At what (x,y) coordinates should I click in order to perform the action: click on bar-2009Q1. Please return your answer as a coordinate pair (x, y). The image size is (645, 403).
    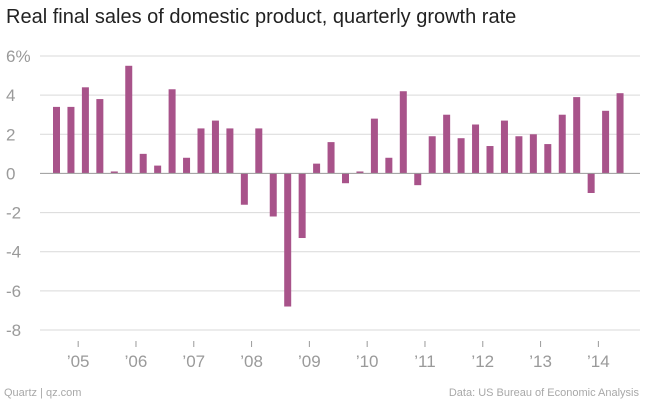
    Looking at the image, I should click on (288, 240).